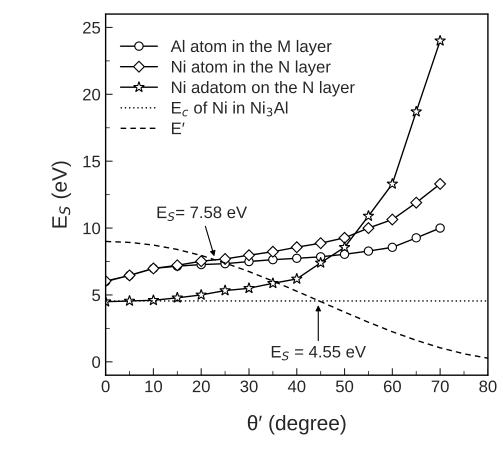 The height and width of the screenshot is (469, 503). I want to click on x-tick-label: 70, so click(440, 386).